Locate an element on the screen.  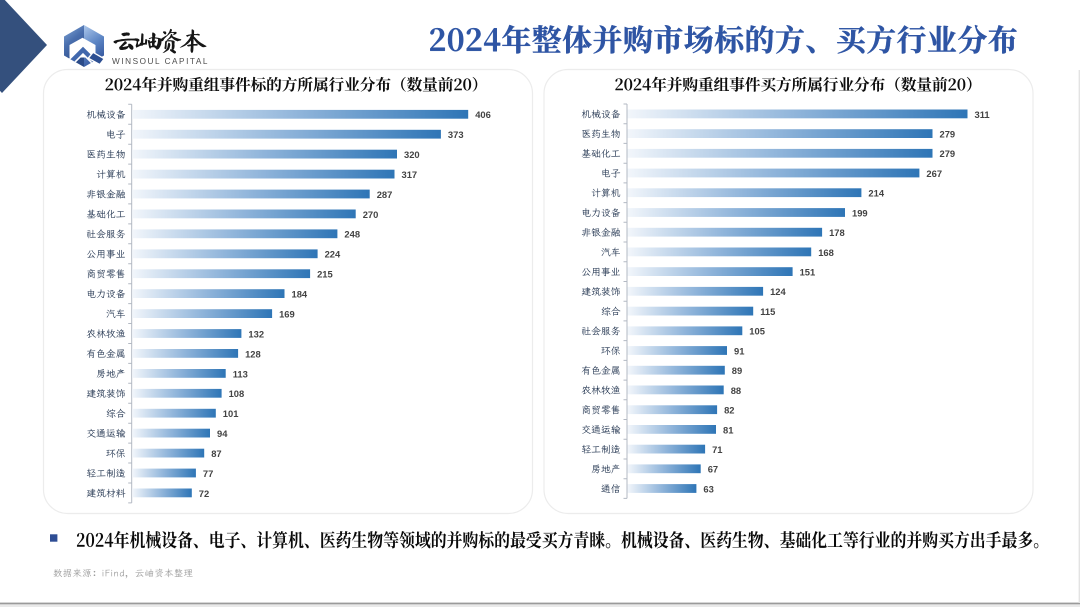
svg-text: 132 is located at coordinates (256, 333).